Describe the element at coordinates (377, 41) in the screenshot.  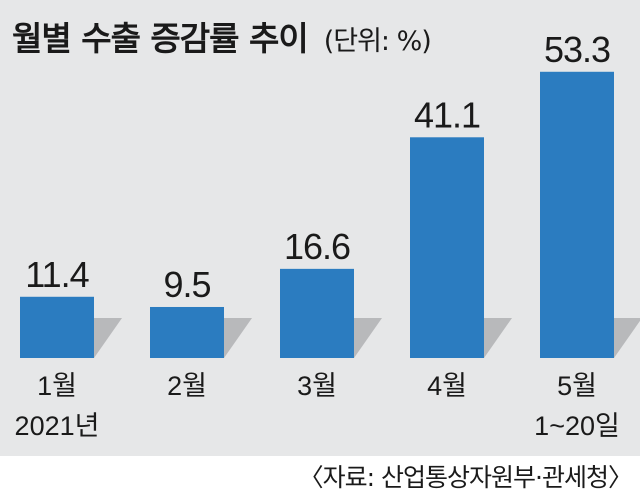
I see `chart-unit: (단위: %)` at that location.